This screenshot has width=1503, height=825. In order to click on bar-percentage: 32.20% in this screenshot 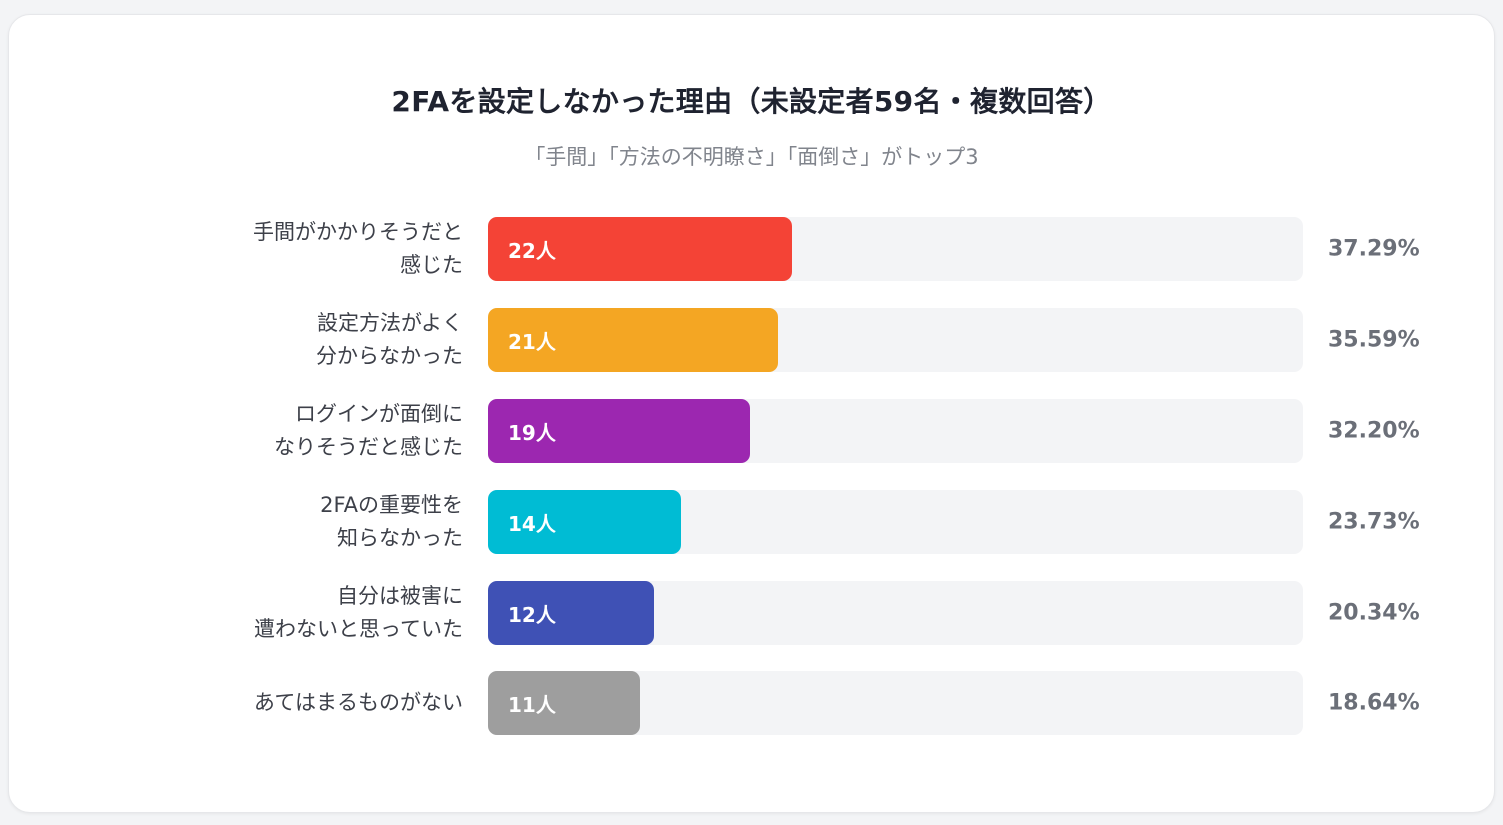, I will do `click(1374, 431)`.